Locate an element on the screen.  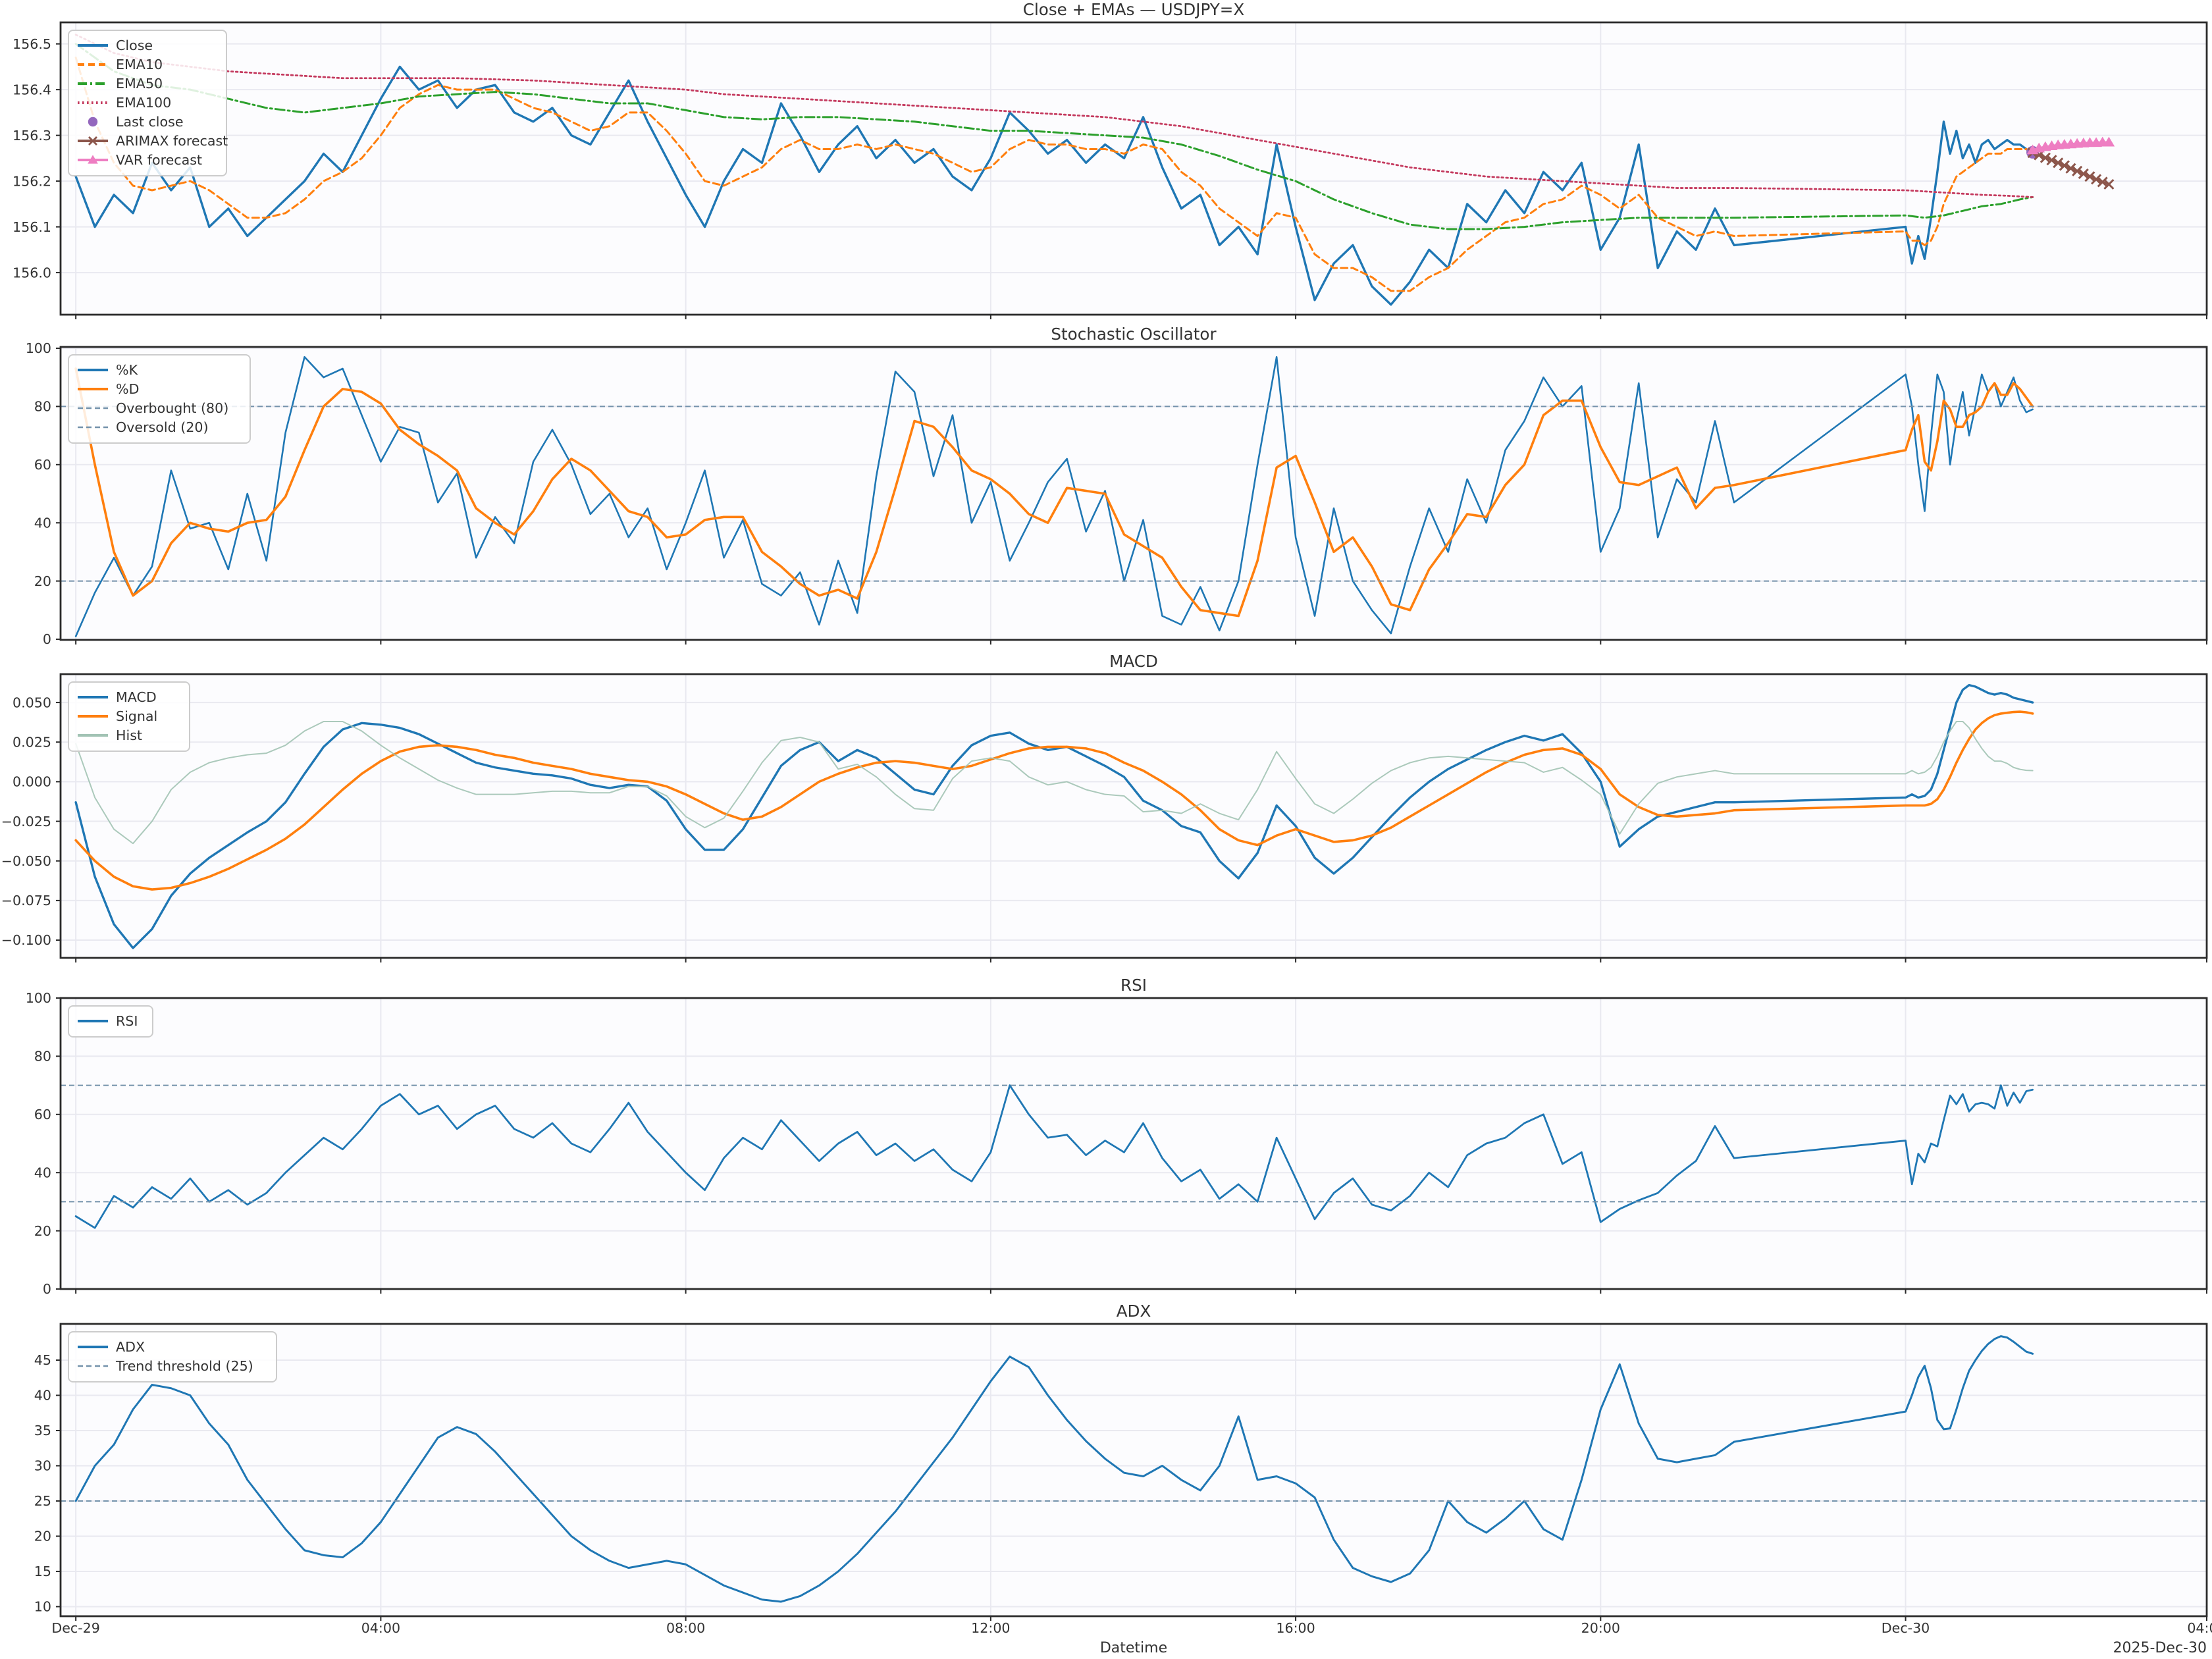
legend-label: Signal is located at coordinates (136, 716).